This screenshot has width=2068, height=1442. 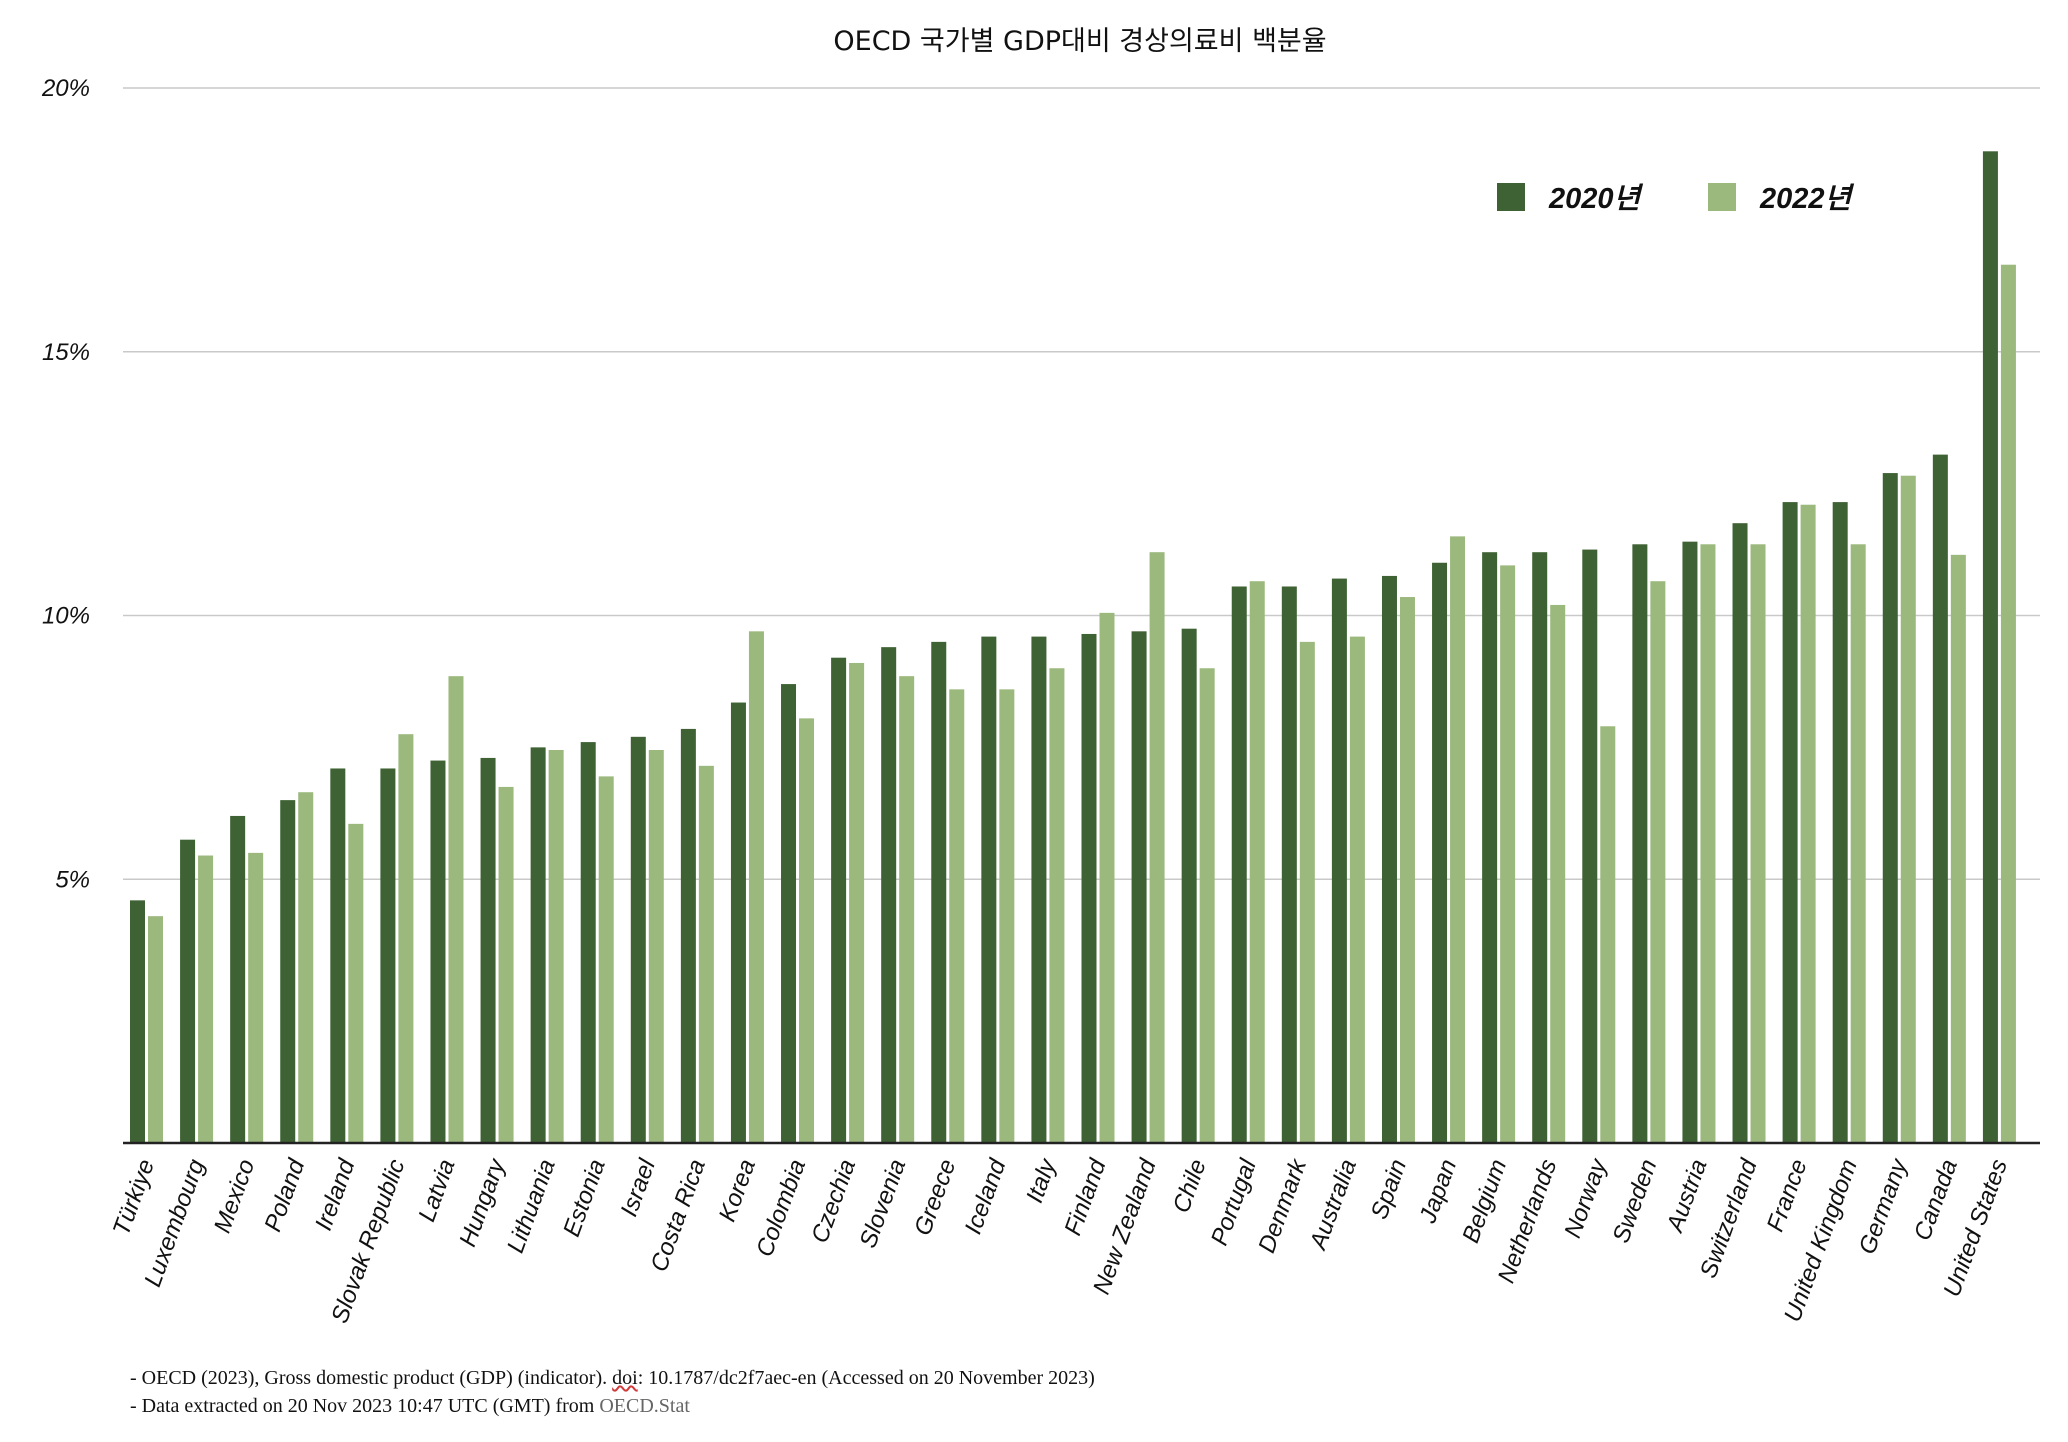 What do you see at coordinates (1389, 1189) in the screenshot?
I see `x-tick-label: Spain` at bounding box center [1389, 1189].